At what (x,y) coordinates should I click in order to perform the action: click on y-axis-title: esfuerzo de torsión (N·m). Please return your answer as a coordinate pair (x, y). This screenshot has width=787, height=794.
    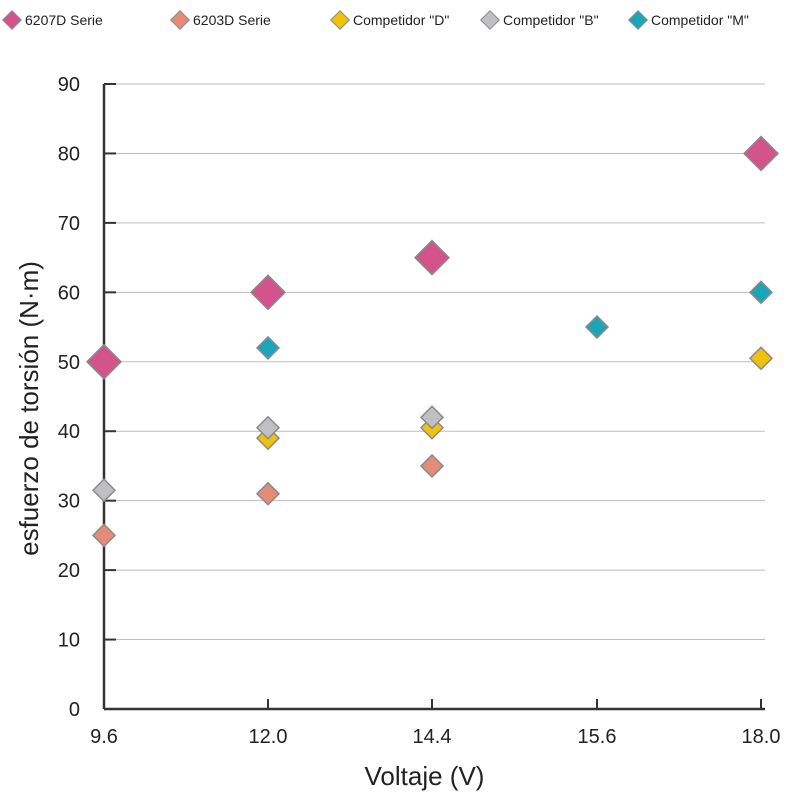
    Looking at the image, I should click on (29, 408).